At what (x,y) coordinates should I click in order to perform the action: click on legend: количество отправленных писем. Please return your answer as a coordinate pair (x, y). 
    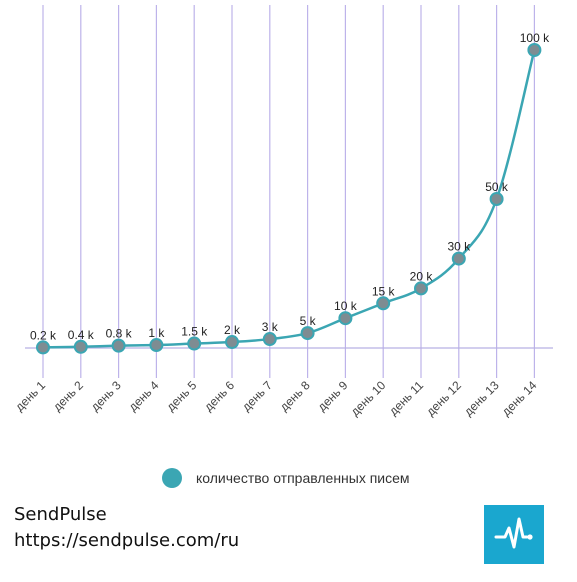
    Looking at the image, I should click on (286, 478).